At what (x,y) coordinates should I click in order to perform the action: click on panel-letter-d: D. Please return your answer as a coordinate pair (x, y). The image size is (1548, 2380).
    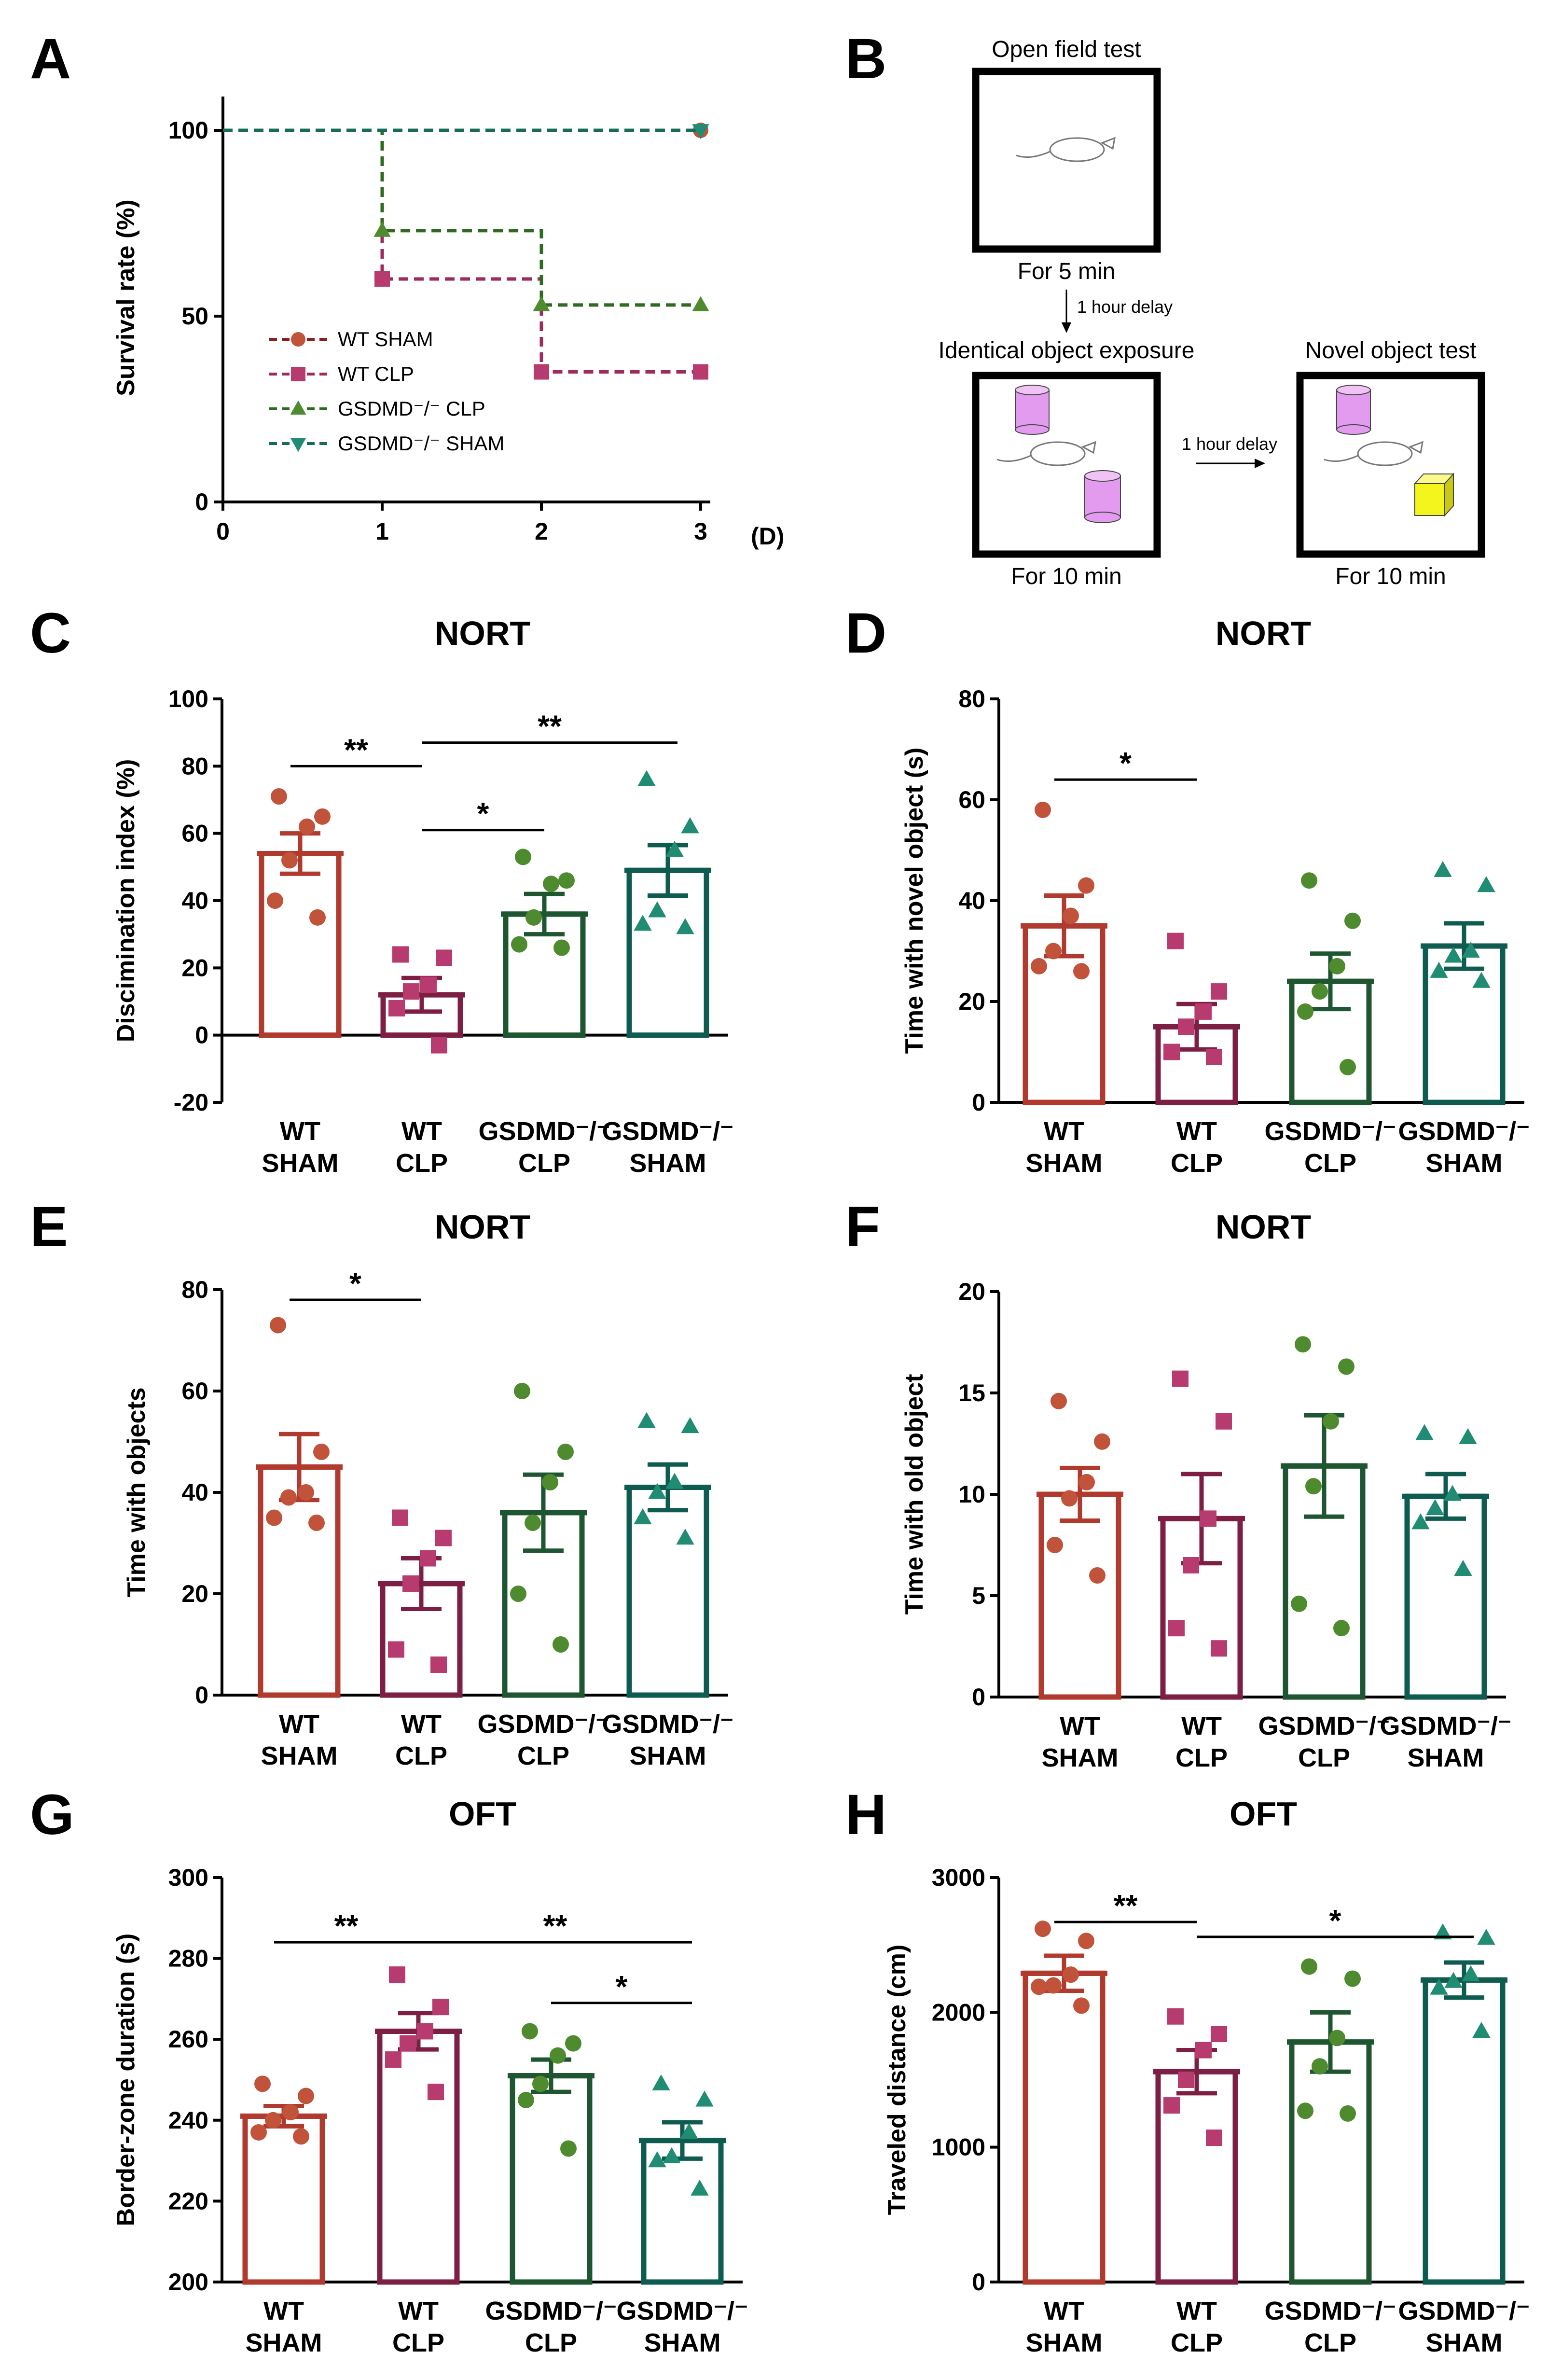
    Looking at the image, I should click on (865, 633).